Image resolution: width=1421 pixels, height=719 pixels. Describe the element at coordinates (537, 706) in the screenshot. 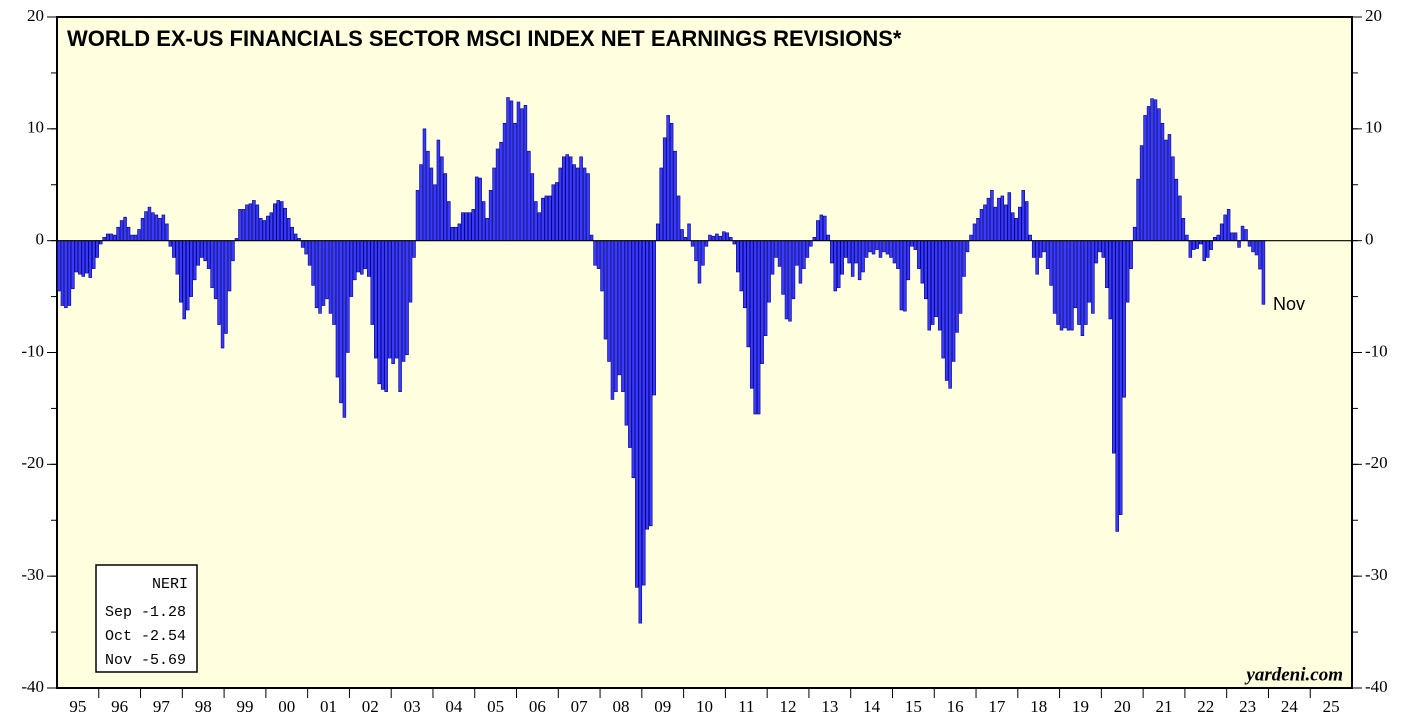

I see `x-tick-label: 06` at that location.